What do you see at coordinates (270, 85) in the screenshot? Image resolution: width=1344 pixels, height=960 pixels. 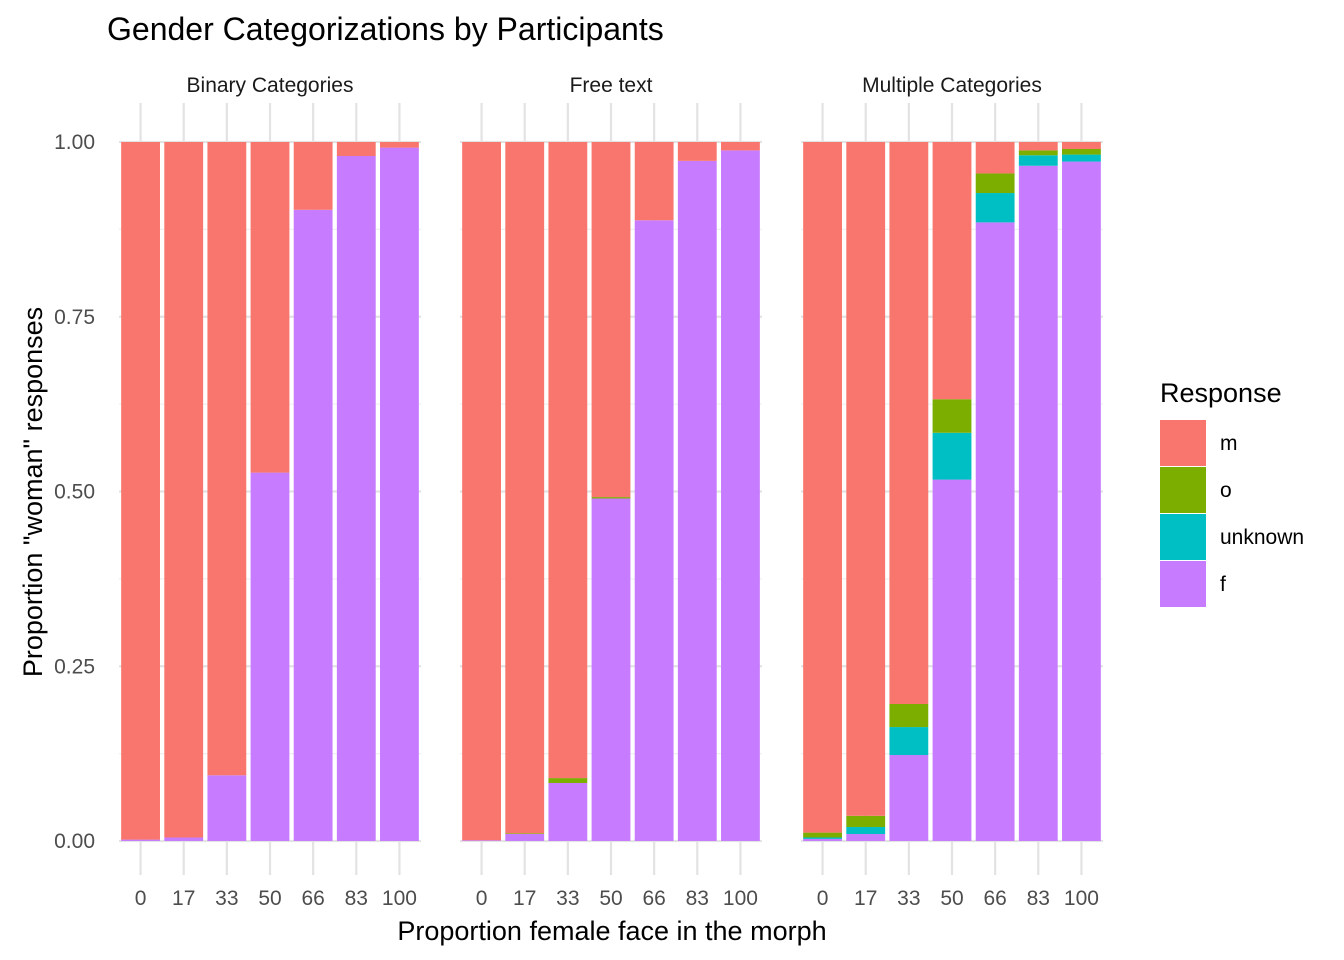 I see `facet-strip-label: Binary Categories` at bounding box center [270, 85].